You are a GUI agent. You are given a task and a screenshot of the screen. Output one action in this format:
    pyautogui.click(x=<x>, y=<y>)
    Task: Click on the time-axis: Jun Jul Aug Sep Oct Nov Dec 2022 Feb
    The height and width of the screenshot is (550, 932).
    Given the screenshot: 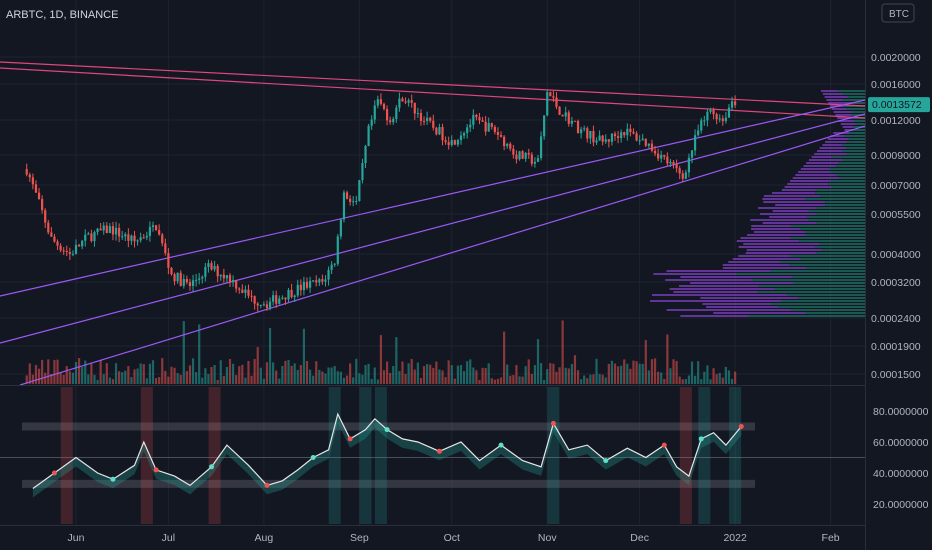 What is the action you would take?
    pyautogui.click(x=454, y=538)
    